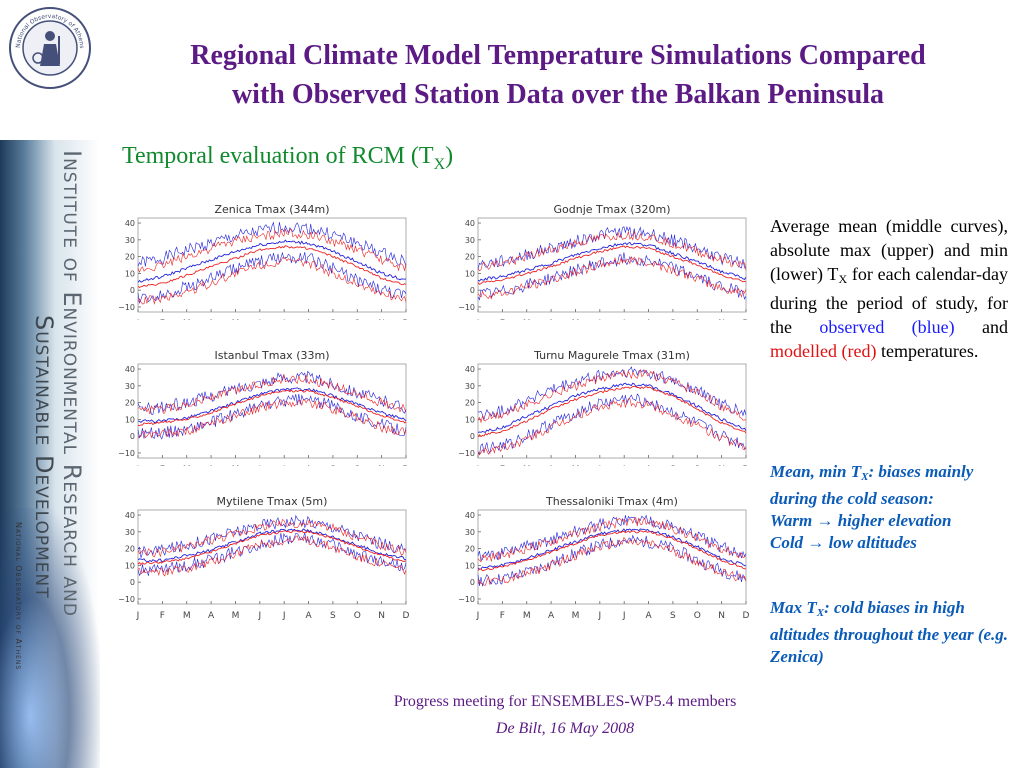 This screenshot has width=1024, height=768. Describe the element at coordinates (611, 501) in the screenshot. I see `chart-title: Thessaloniki Tmax (4m)` at that location.